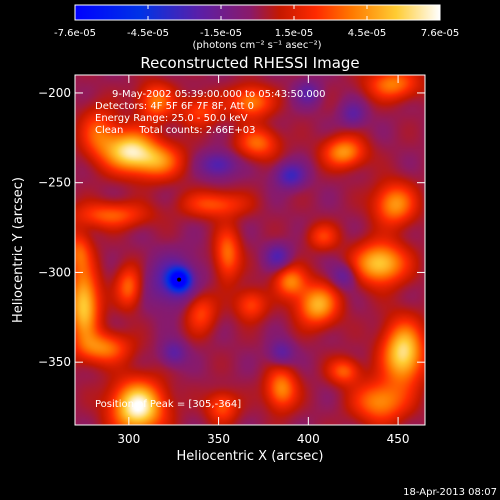 The height and width of the screenshot is (500, 500). Describe the element at coordinates (54, 93) in the screenshot. I see `y-tick-label: −200` at that location.